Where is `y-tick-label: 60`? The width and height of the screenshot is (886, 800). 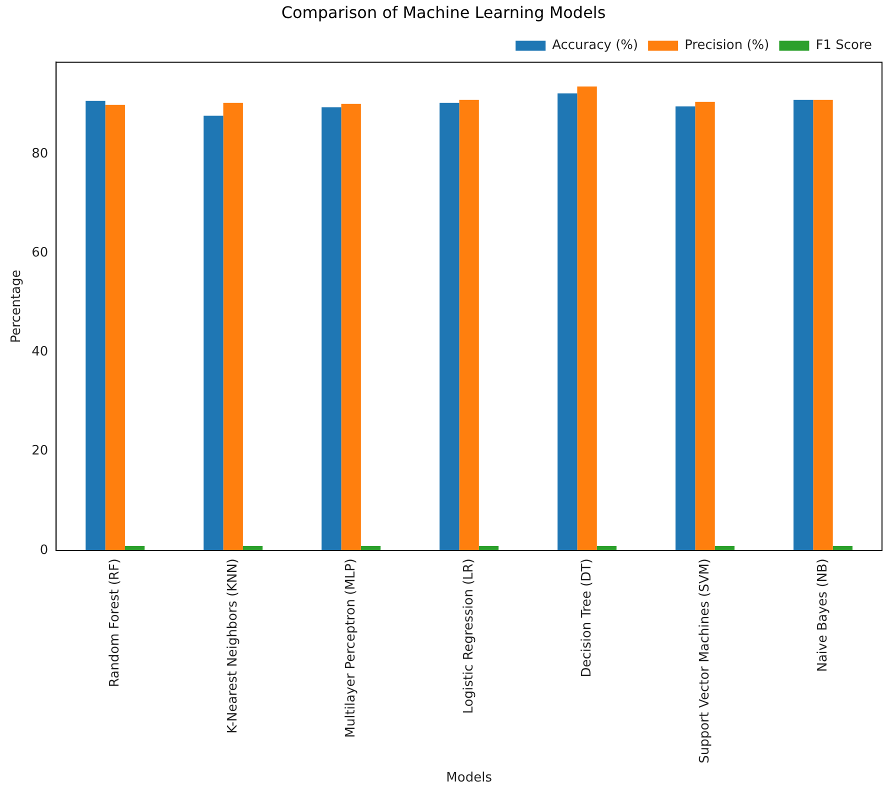 y-tick-label: 60 is located at coordinates (40, 252).